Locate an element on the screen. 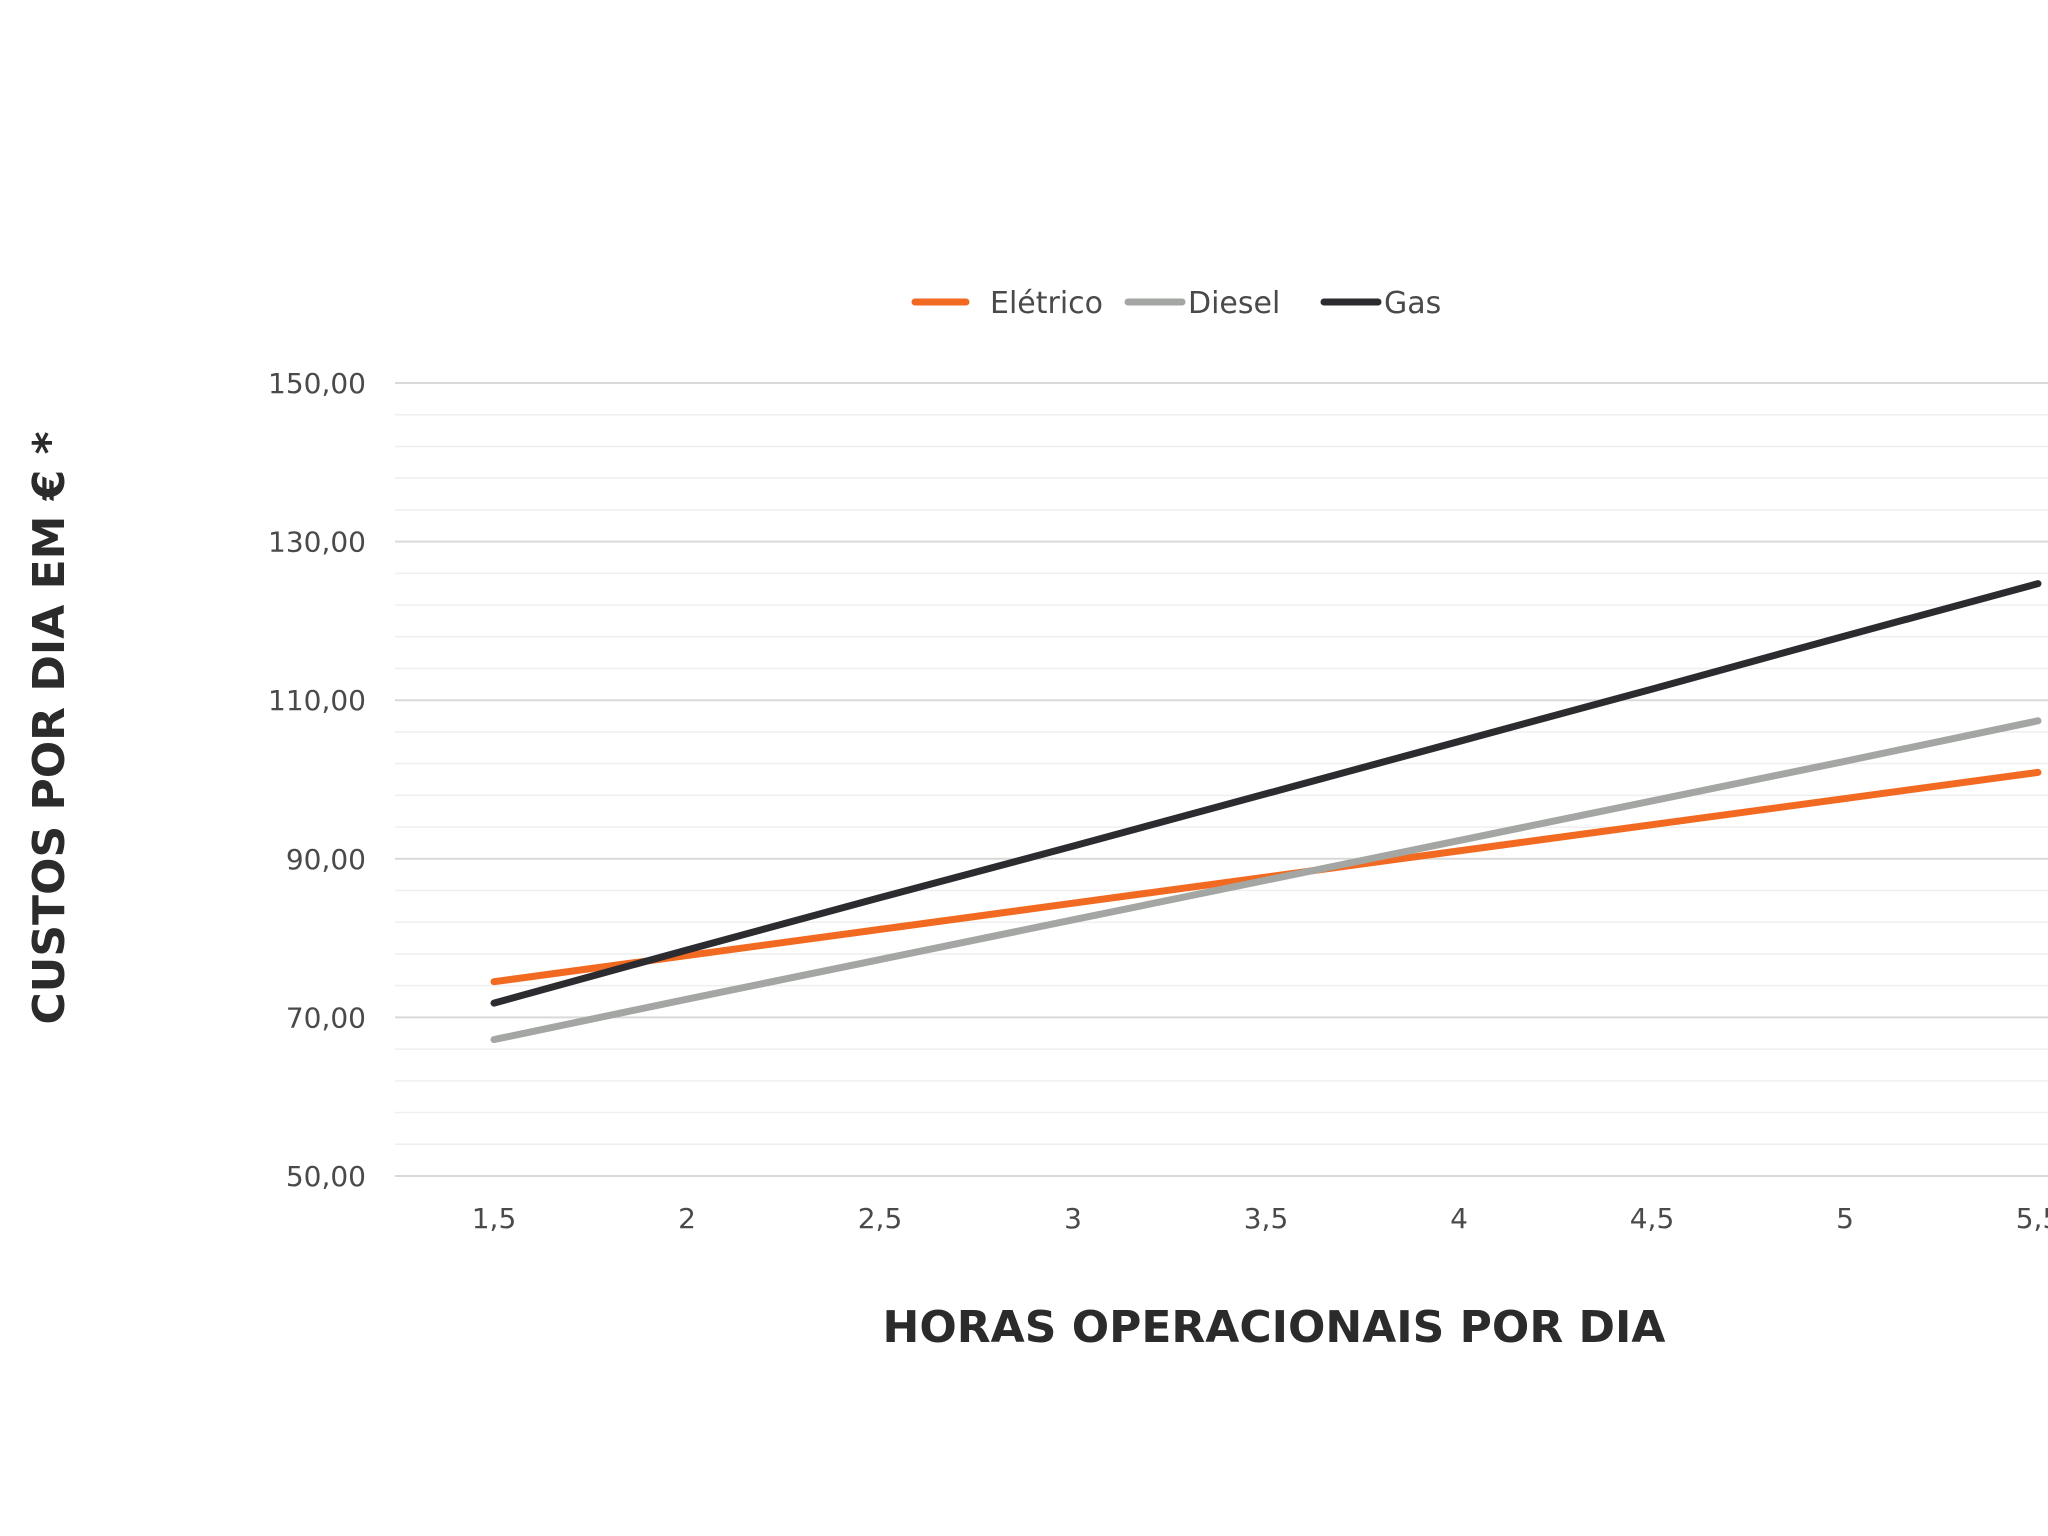 This screenshot has width=2048, height=1536. y-tick-label: 50,00 is located at coordinates (326, 1176).